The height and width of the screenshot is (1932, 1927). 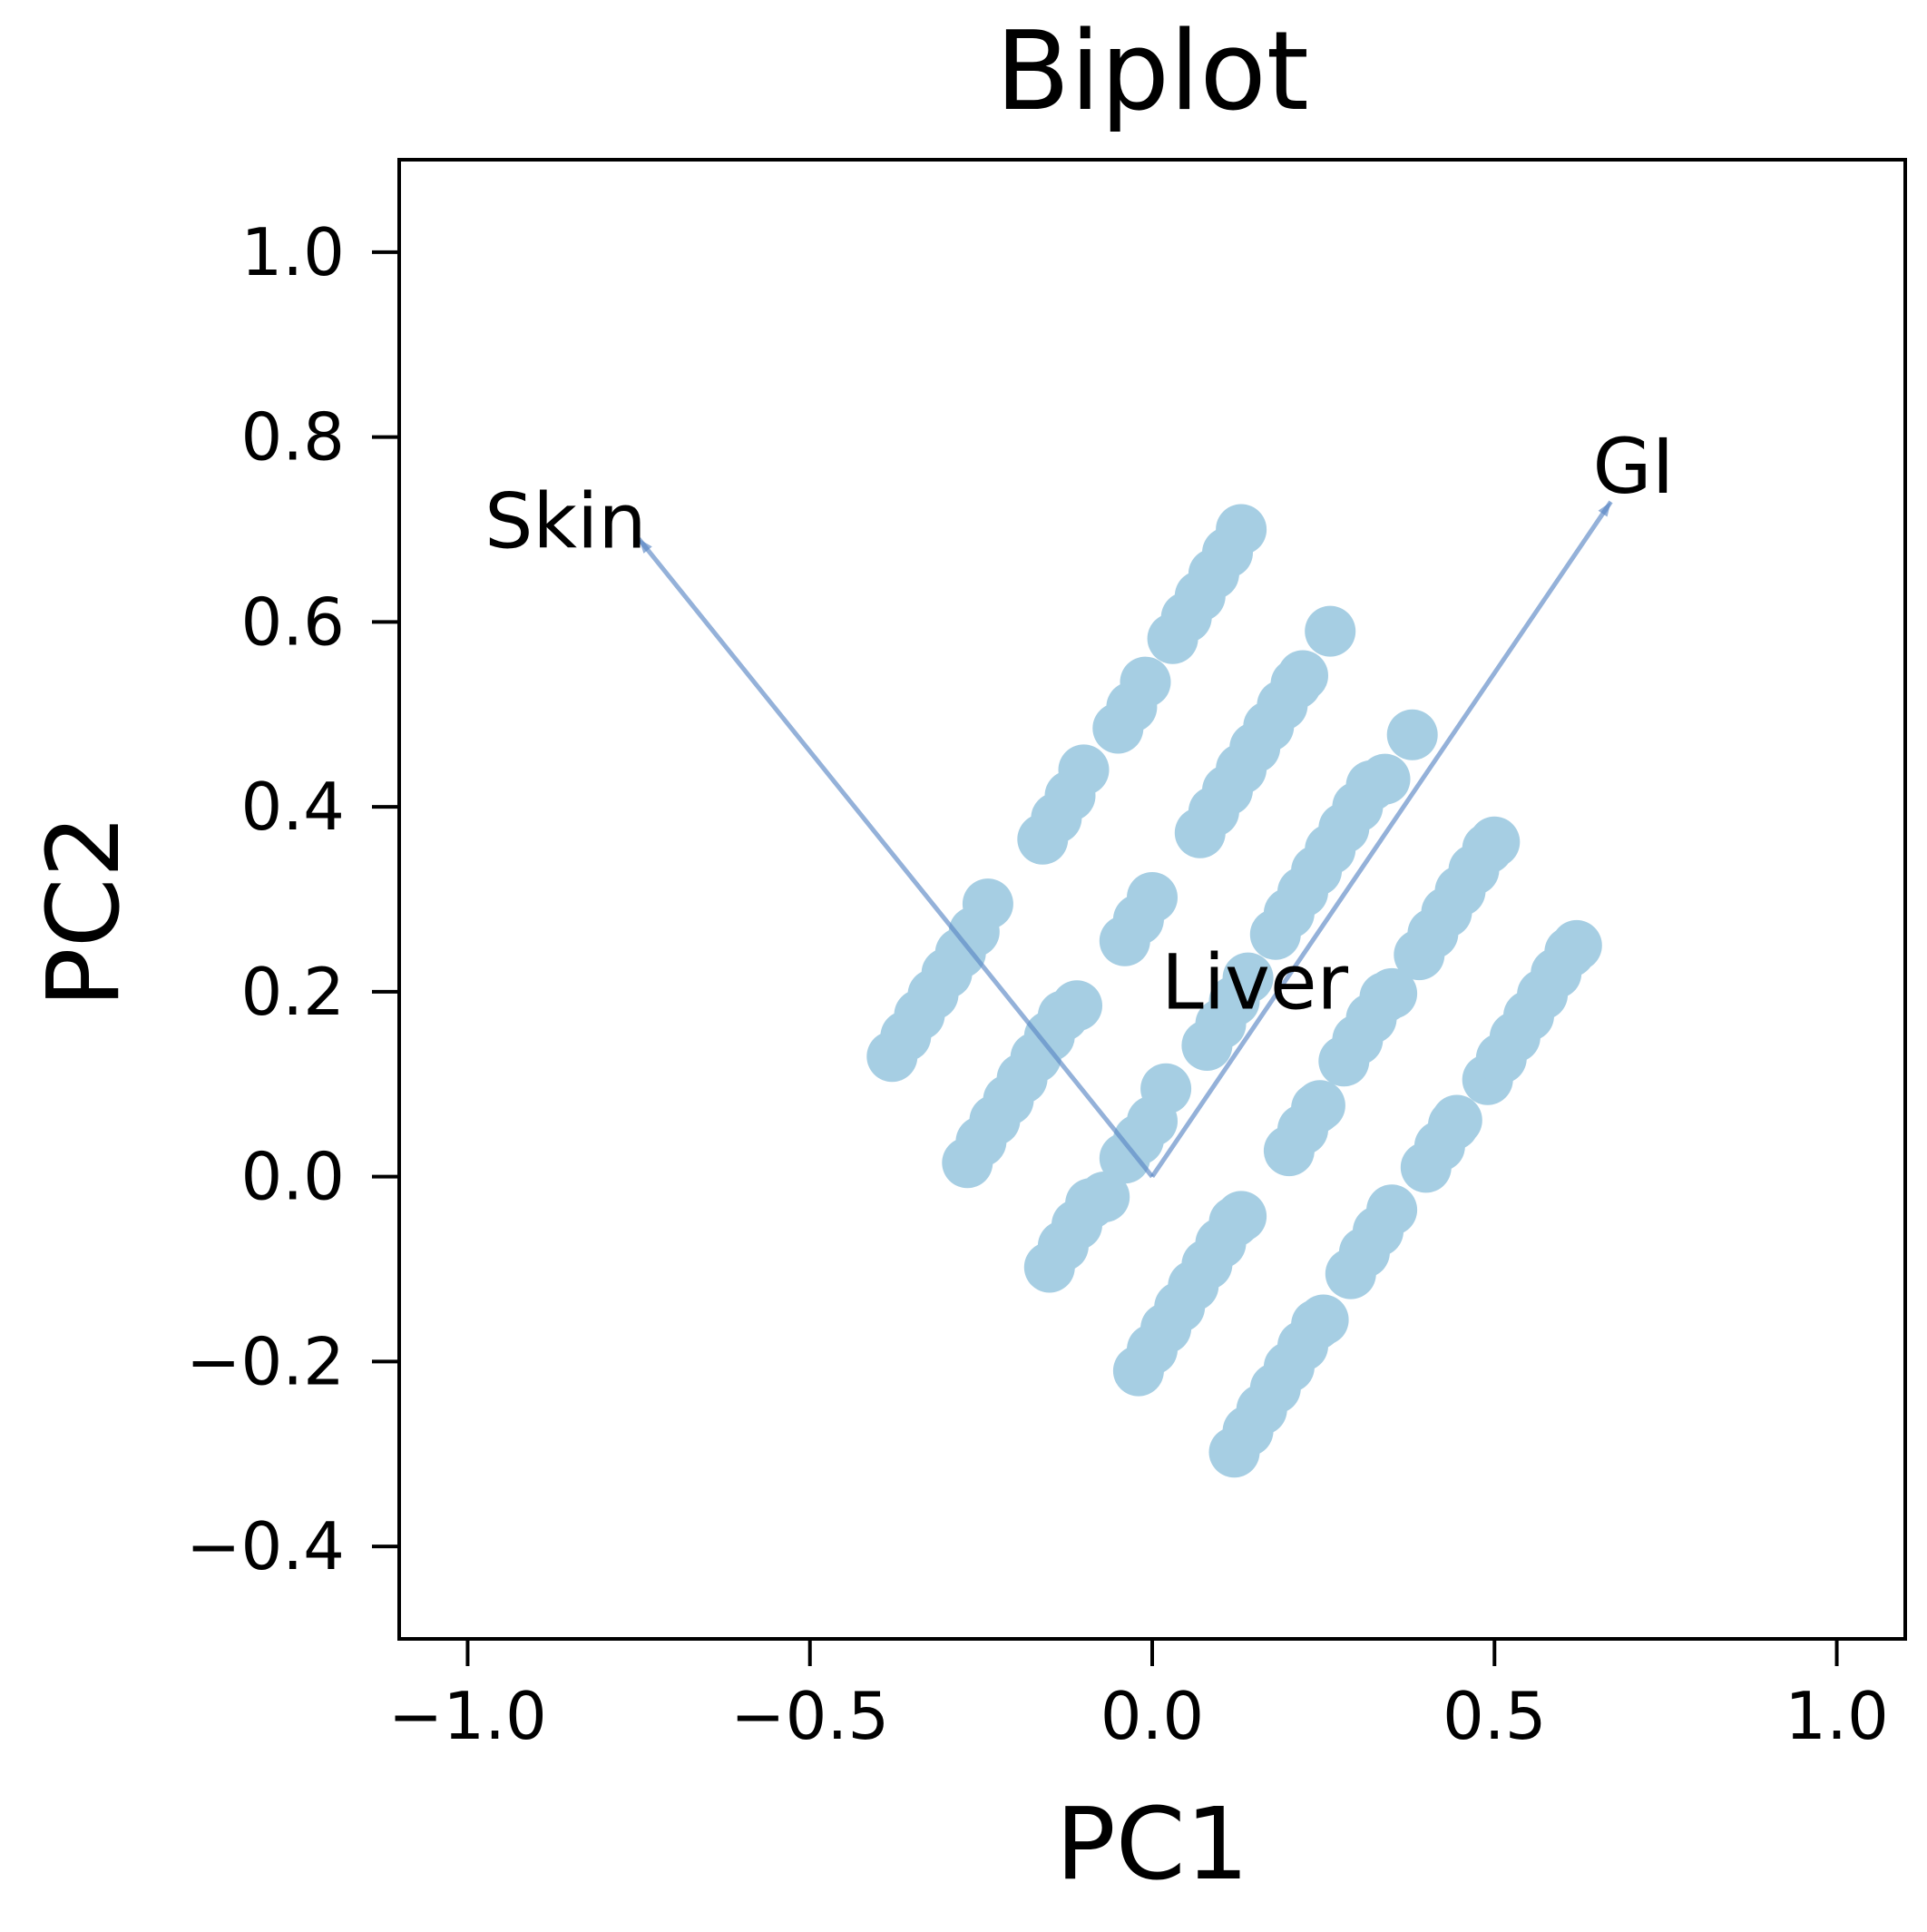 What do you see at coordinates (292, 622) in the screenshot?
I see `y-tick-label: 0.6` at bounding box center [292, 622].